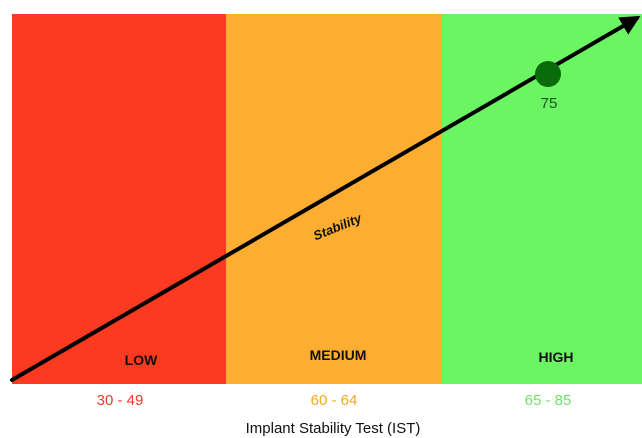 This screenshot has height=438, width=642. Describe the element at coordinates (334, 400) in the screenshot. I see `zone-medium-range: 60 - 64` at that location.